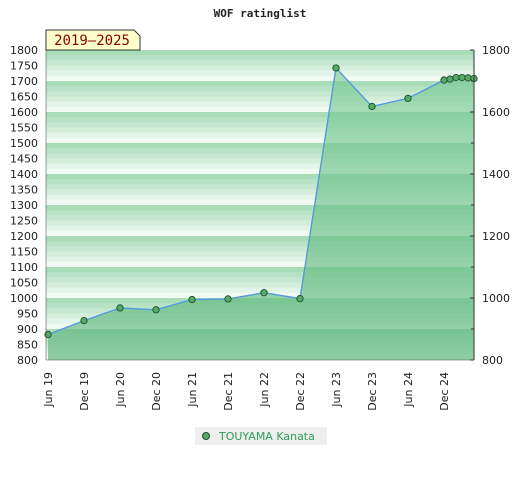  What do you see at coordinates (444, 391) in the screenshot?
I see `x-tick-label: Dec 24` at bounding box center [444, 391].